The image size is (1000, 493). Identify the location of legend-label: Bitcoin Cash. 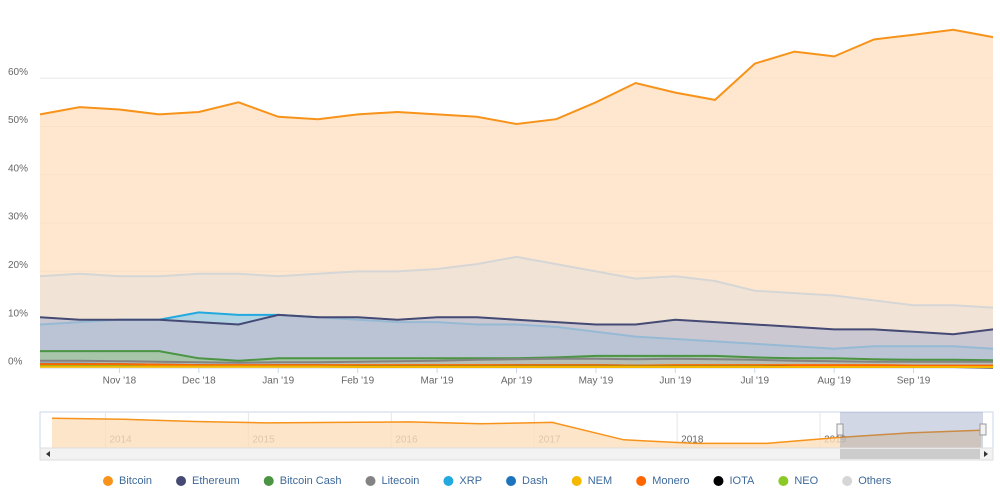
(311, 481).